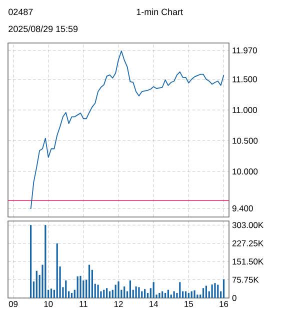  I want to click on y-tick-label: 11.500, so click(244, 79).